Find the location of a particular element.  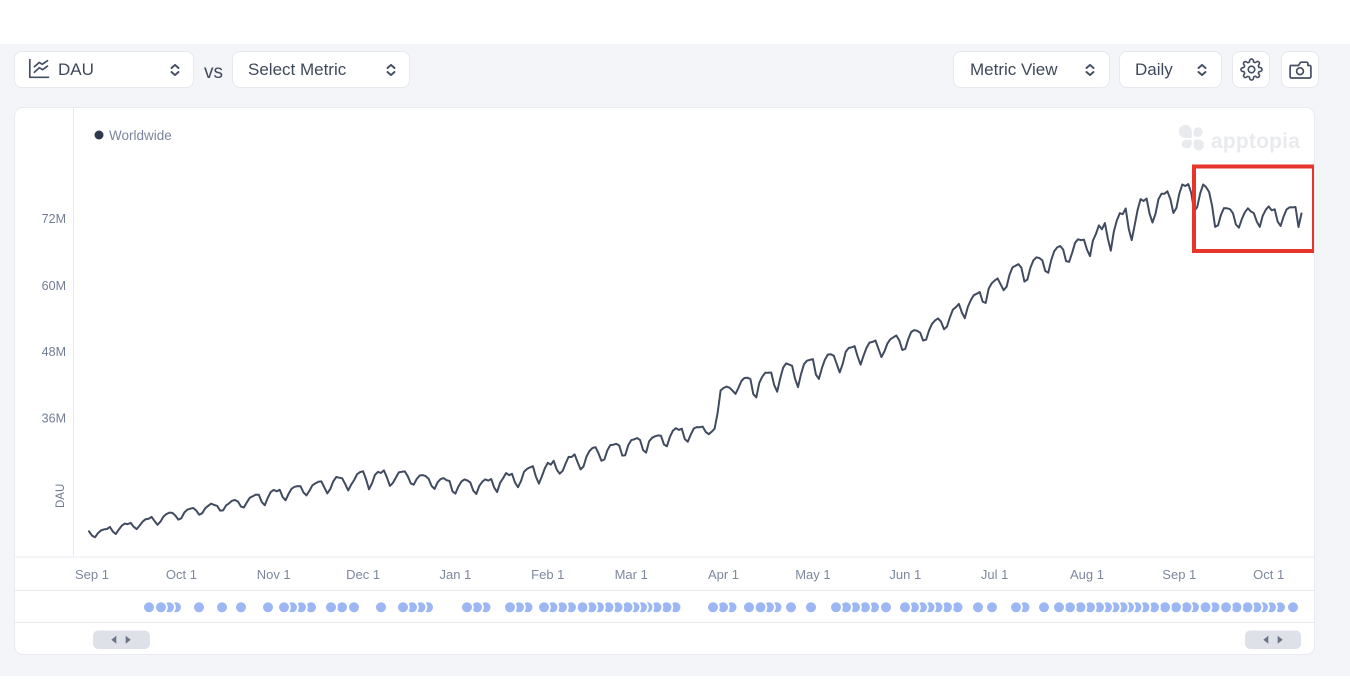

svg-text: Dec 1 is located at coordinates (363, 574).